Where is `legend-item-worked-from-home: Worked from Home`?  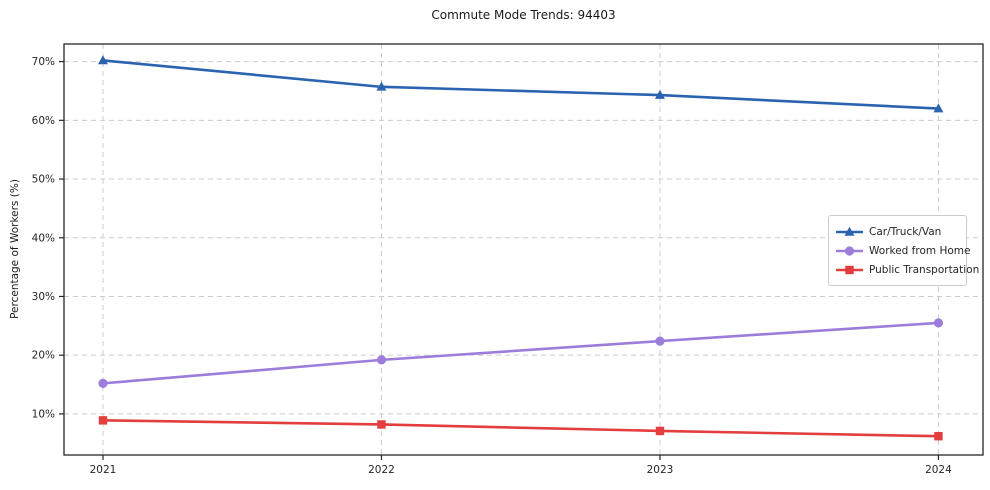 legend-item-worked-from-home: Worked from Home is located at coordinates (903, 250).